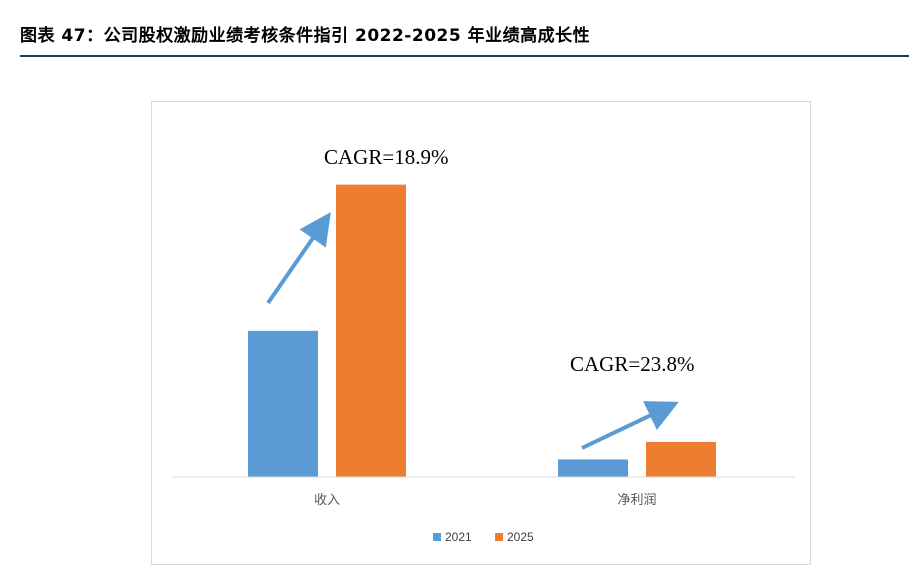 The width and height of the screenshot is (909, 571). I want to click on cagr-annotation: CAGR=18.9%, so click(386, 157).